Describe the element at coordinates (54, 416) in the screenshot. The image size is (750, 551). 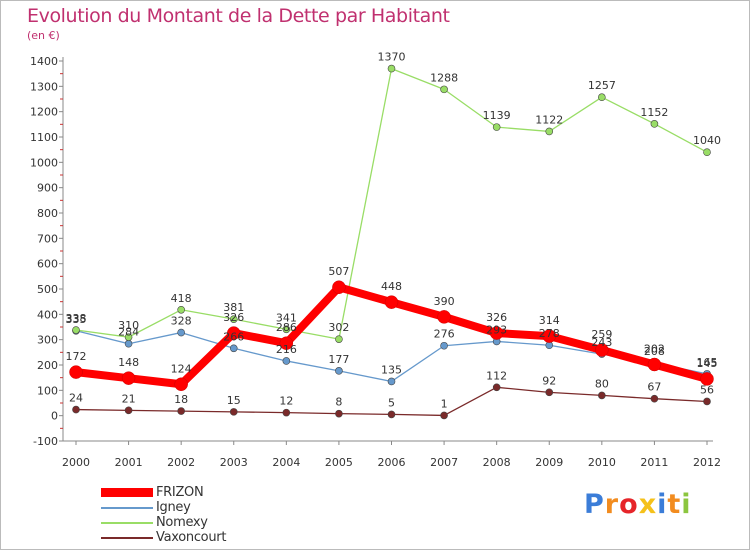
I see `y-tick-label: 0` at that location.